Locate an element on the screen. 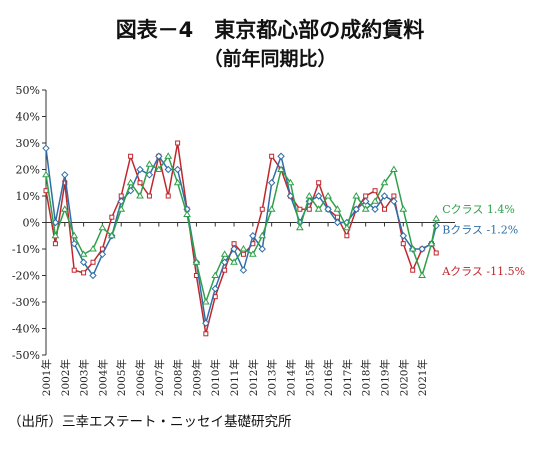 Image resolution: width=540 pixels, height=460 pixels. y-tick-label: 30% is located at coordinates (28, 143).